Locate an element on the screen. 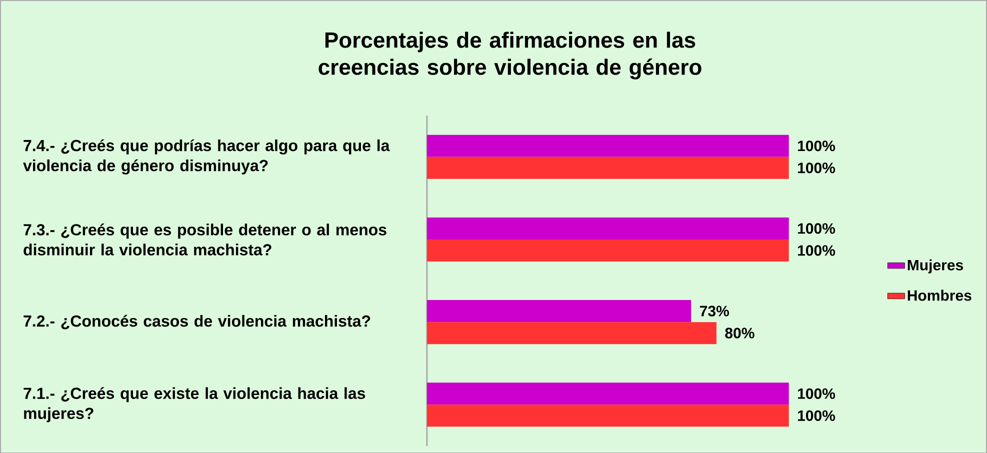 This screenshot has height=453, width=987. y-tick-label: 7.2.- ¿Conocés casos de violencia machista? is located at coordinates (197, 322).